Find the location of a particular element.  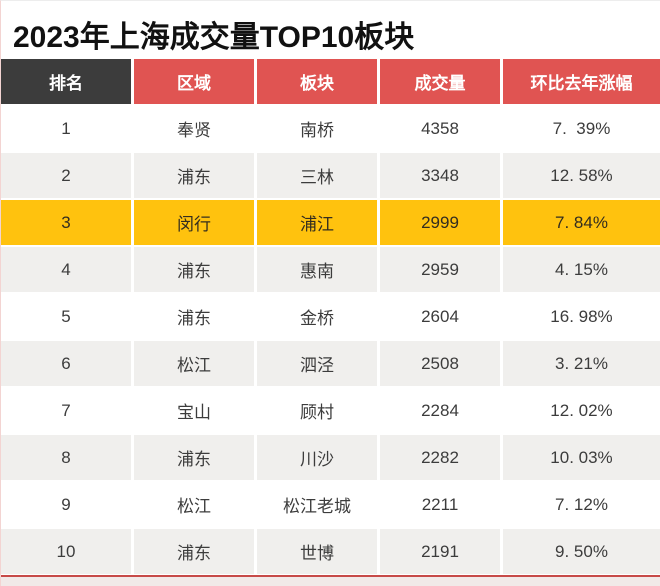

column-header-volume: 成交量 is located at coordinates (440, 81).